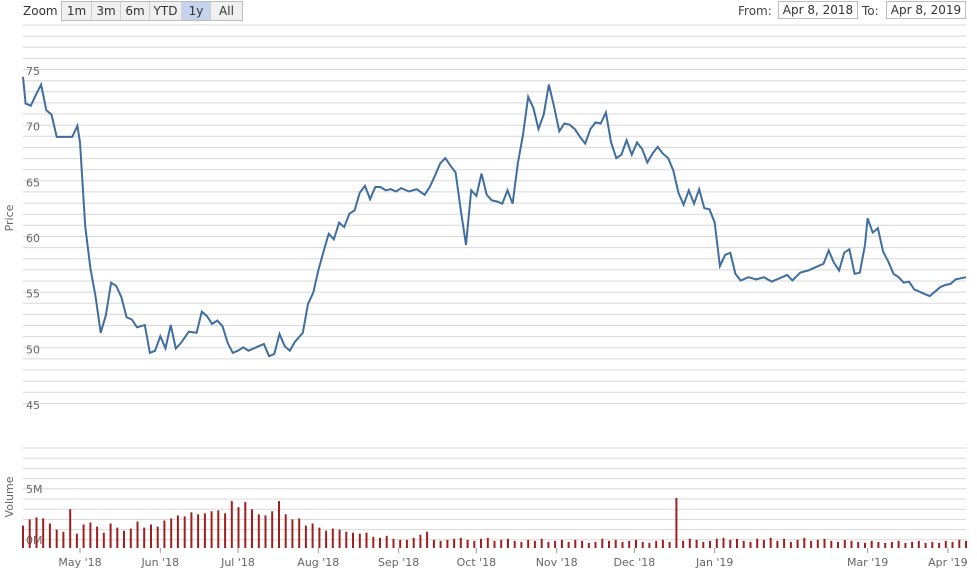 This screenshot has height=576, width=977. Describe the element at coordinates (867, 562) in the screenshot. I see `x-tick-label: Mar '19` at that location.